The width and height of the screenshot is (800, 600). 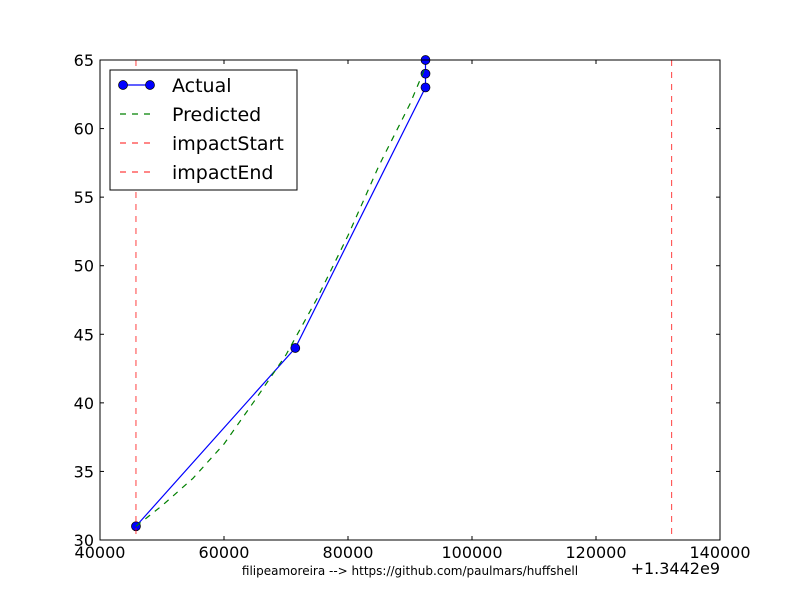 I want to click on x-tick-label: 40000, so click(x=100, y=552).